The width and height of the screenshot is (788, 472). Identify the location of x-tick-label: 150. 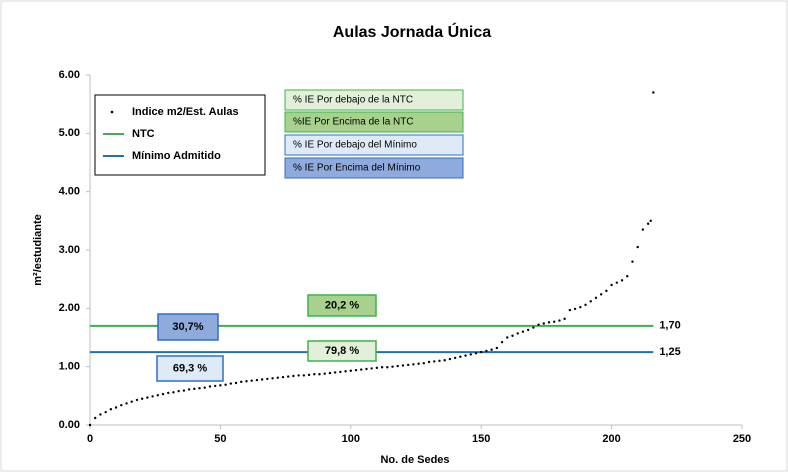
(481, 439).